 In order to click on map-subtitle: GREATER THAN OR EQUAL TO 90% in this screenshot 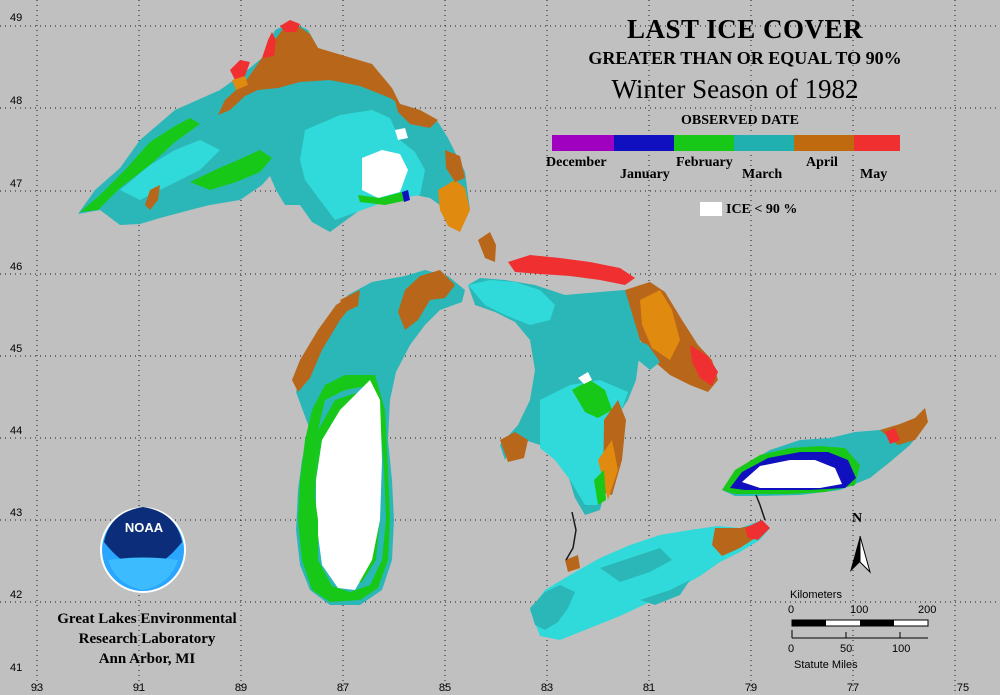, I will do `click(745, 58)`.